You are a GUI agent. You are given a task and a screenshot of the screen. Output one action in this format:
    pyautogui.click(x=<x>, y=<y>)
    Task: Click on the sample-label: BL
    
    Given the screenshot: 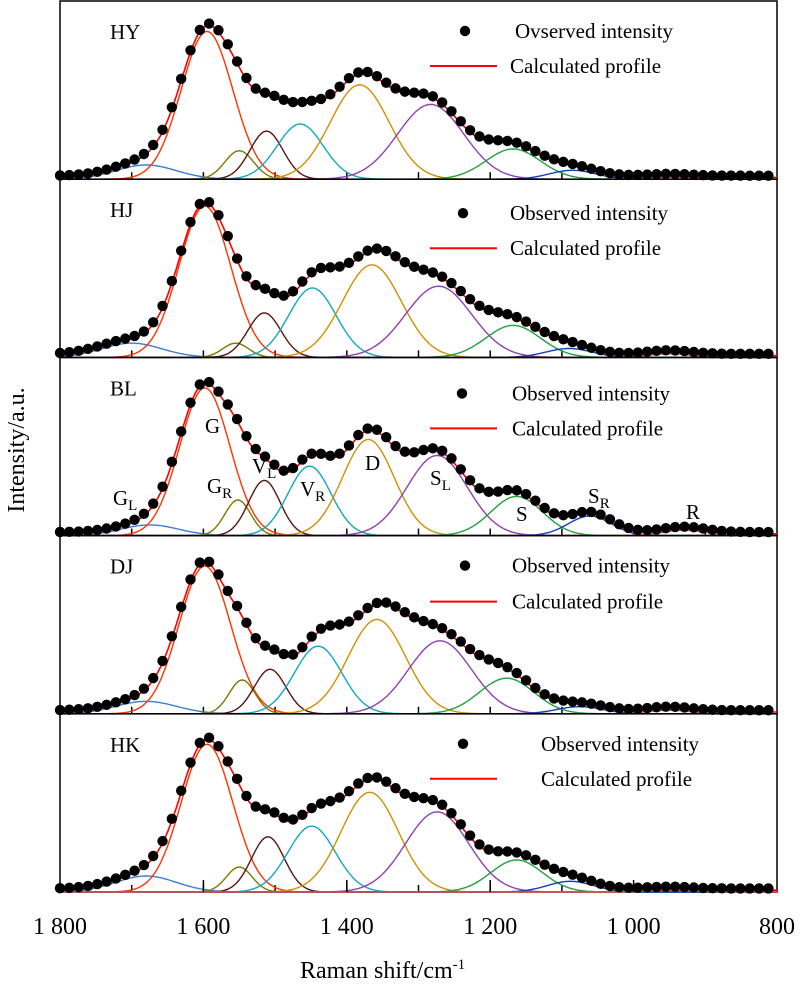 What is the action you would take?
    pyautogui.click(x=123, y=388)
    